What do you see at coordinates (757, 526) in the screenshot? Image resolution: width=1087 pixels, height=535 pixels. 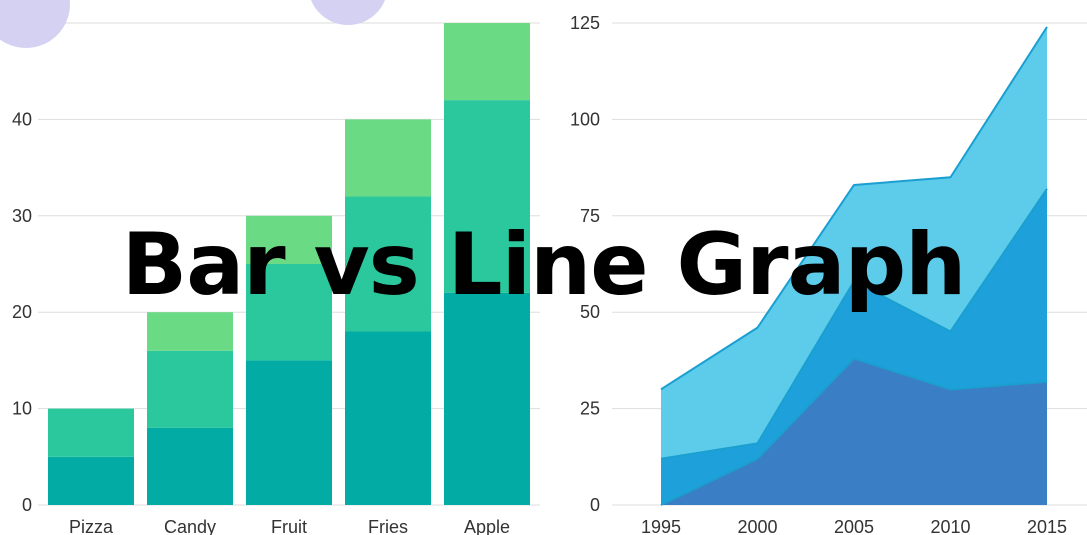 I see `area-x-tick-label: 2000` at bounding box center [757, 526].